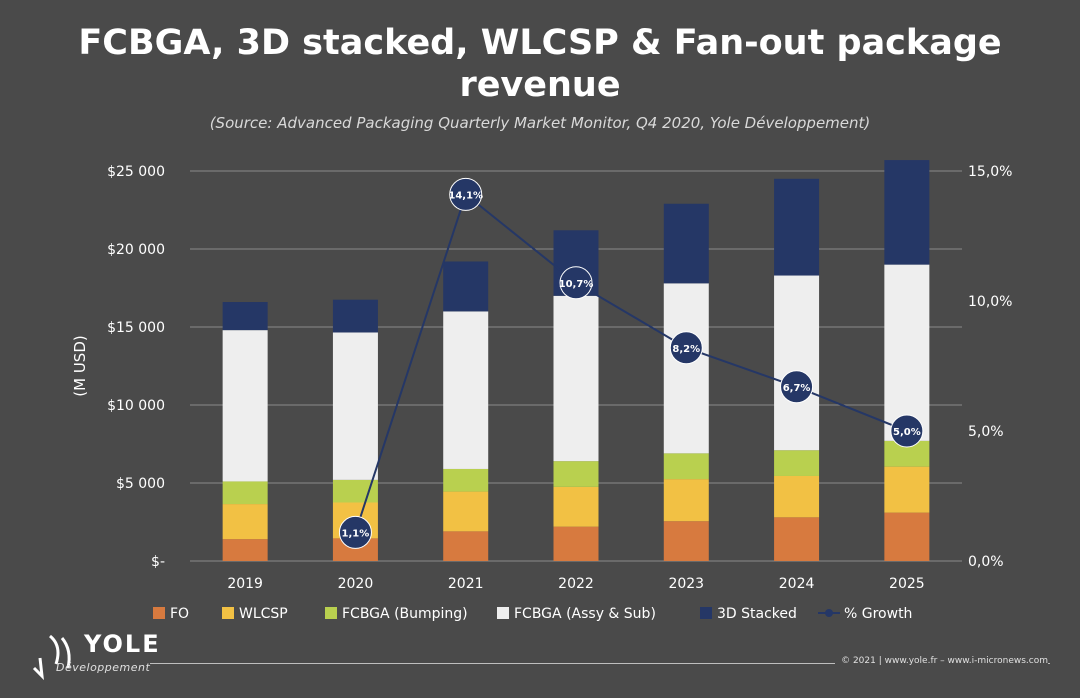  I want to click on y-axis-label: (M USD), so click(80, 365).